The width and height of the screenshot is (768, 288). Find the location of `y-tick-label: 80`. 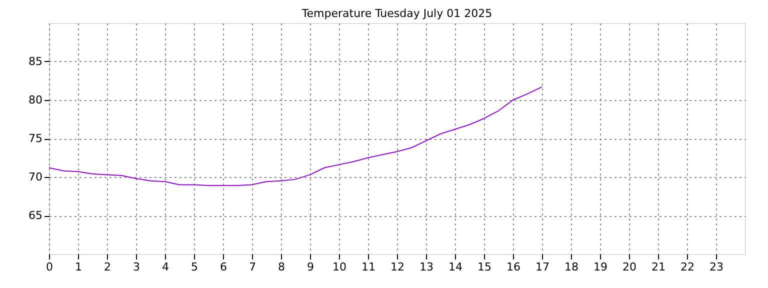

y-tick-label: 80 is located at coordinates (35, 100).